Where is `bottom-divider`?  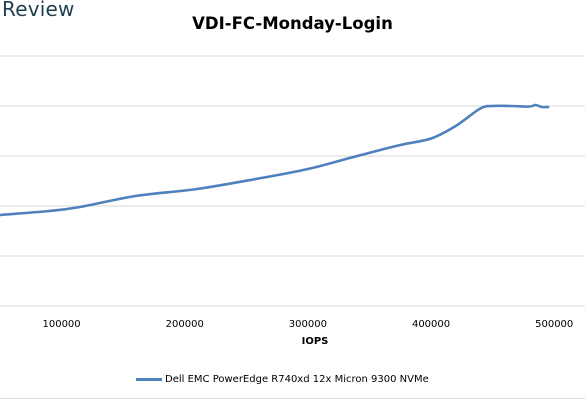 bottom-divider is located at coordinates (292, 398).